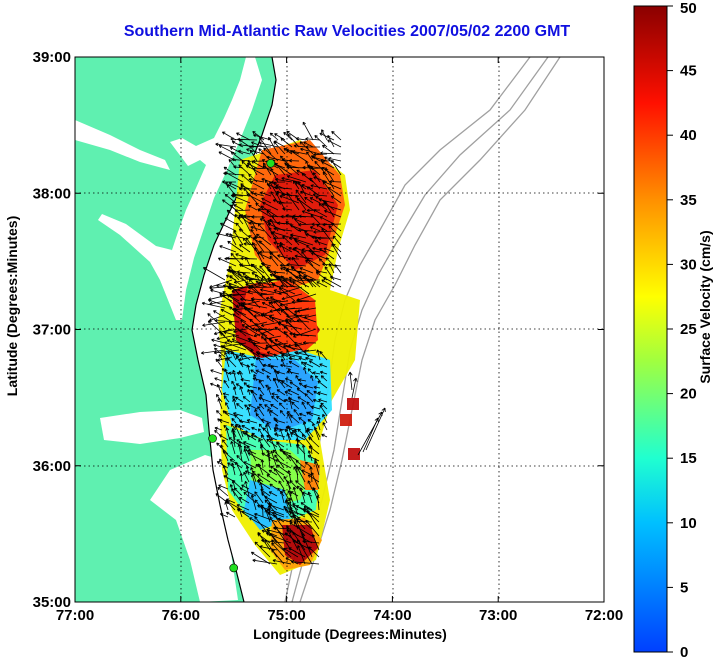 The height and width of the screenshot is (659, 724). I want to click on coastline, so click(234, 329).